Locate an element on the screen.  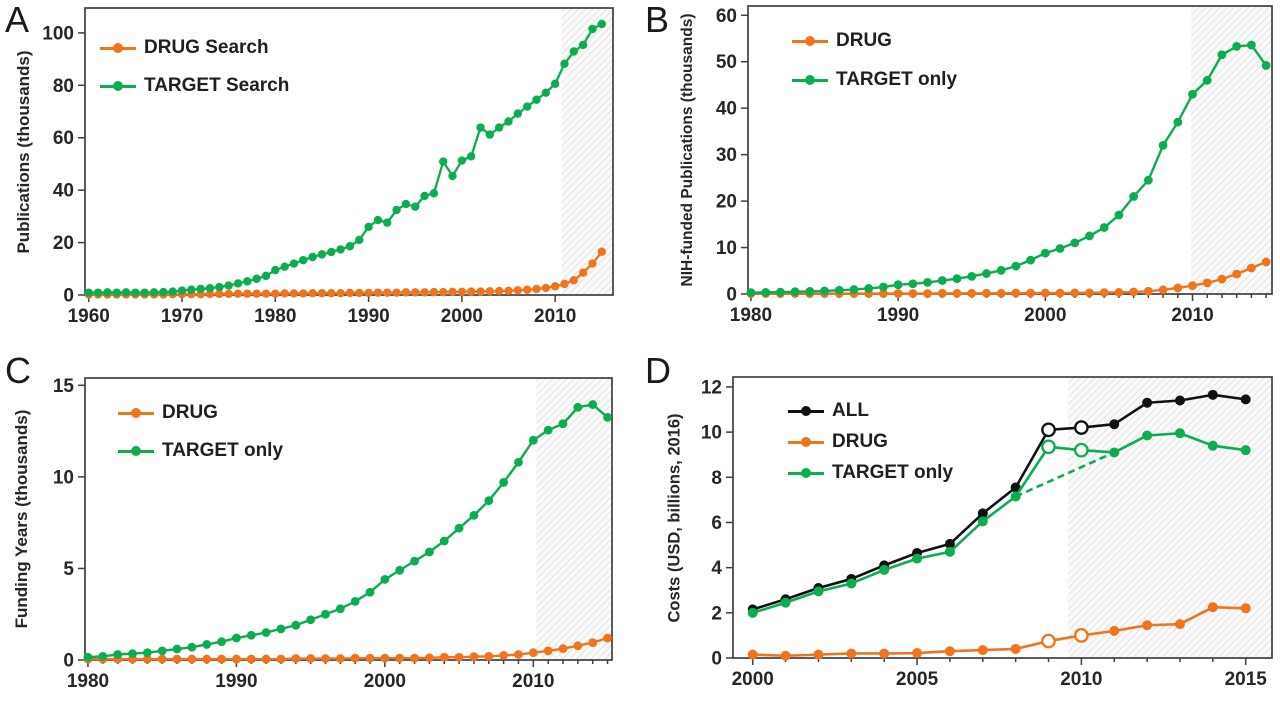
svg-text: 8 is located at coordinates (716, 478).